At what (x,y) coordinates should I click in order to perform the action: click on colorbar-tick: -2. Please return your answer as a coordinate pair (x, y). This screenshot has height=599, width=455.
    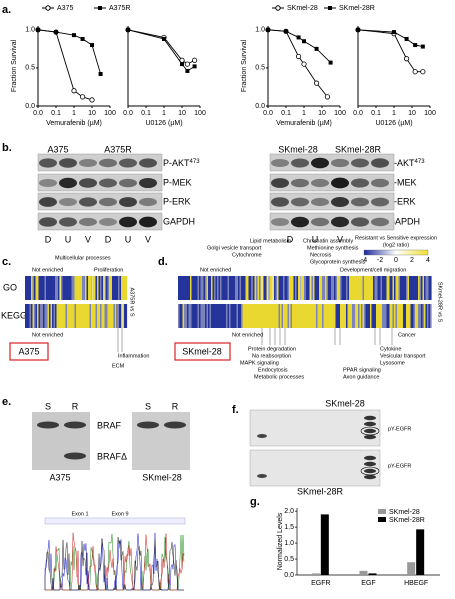
    Looking at the image, I should click on (380, 260).